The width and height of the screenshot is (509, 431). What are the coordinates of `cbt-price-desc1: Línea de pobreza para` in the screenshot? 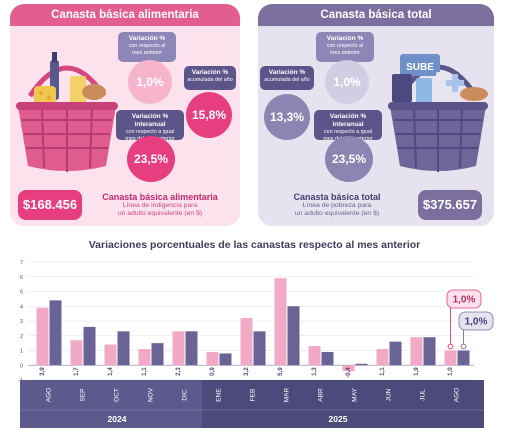 It's located at (337, 205).